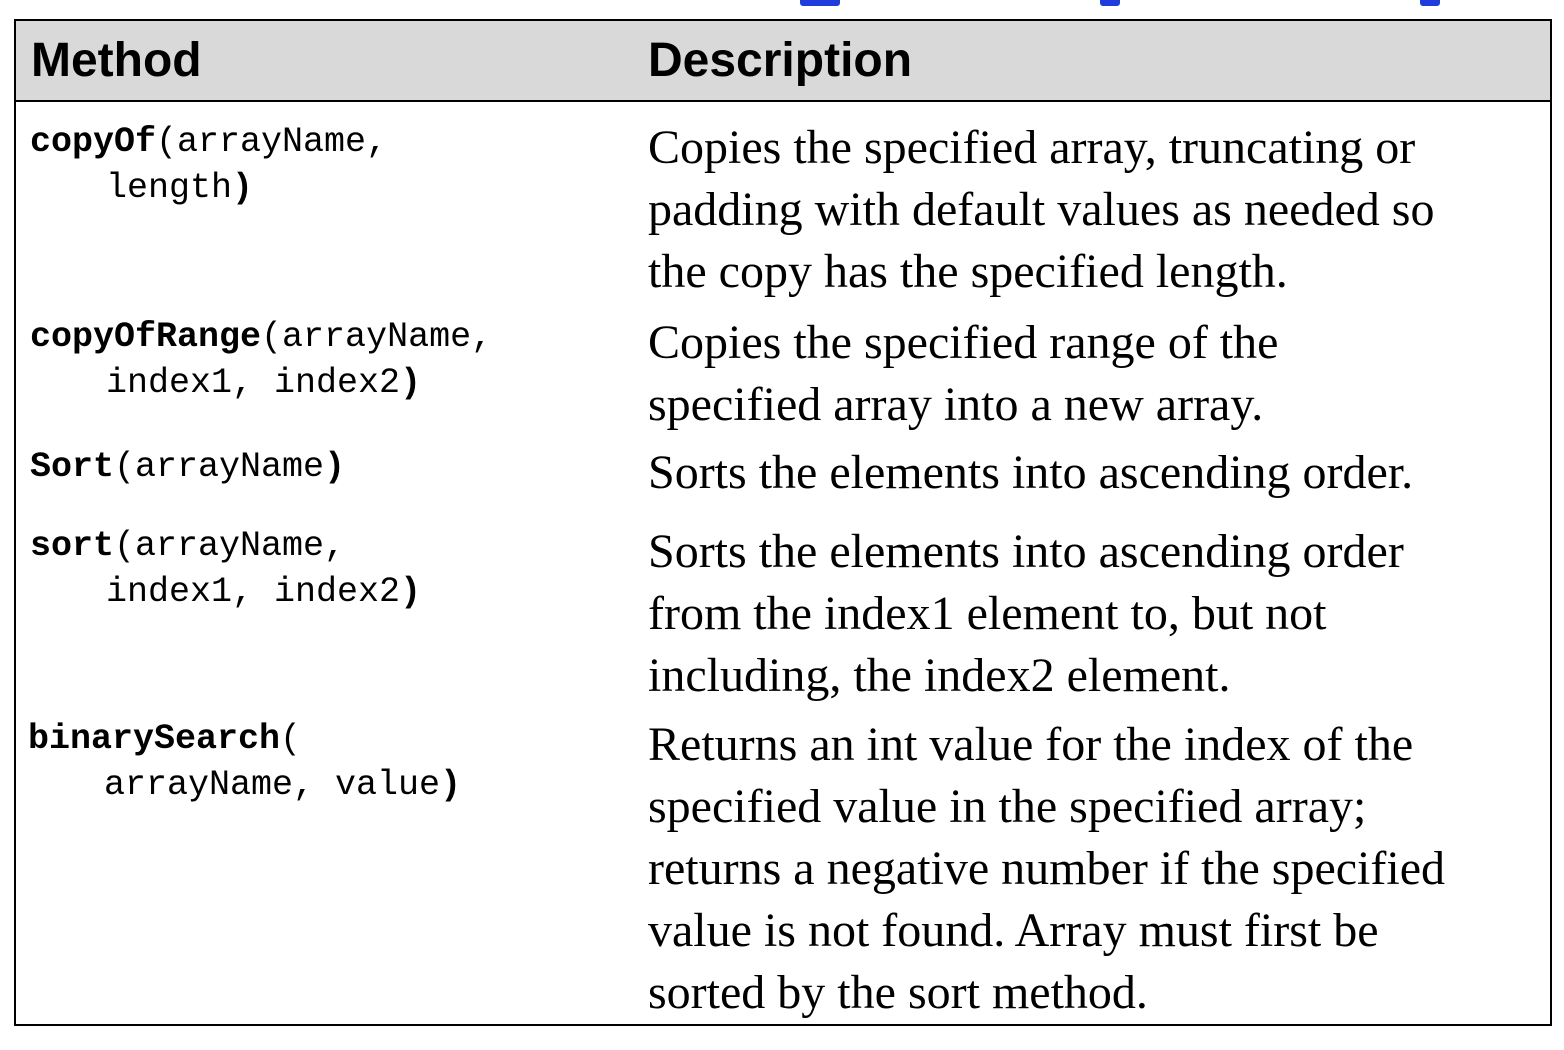 The width and height of the screenshot is (1564, 1050). Describe the element at coordinates (328, 762) in the screenshot. I see `method-signature: binarySearch( arrayName, value)` at that location.